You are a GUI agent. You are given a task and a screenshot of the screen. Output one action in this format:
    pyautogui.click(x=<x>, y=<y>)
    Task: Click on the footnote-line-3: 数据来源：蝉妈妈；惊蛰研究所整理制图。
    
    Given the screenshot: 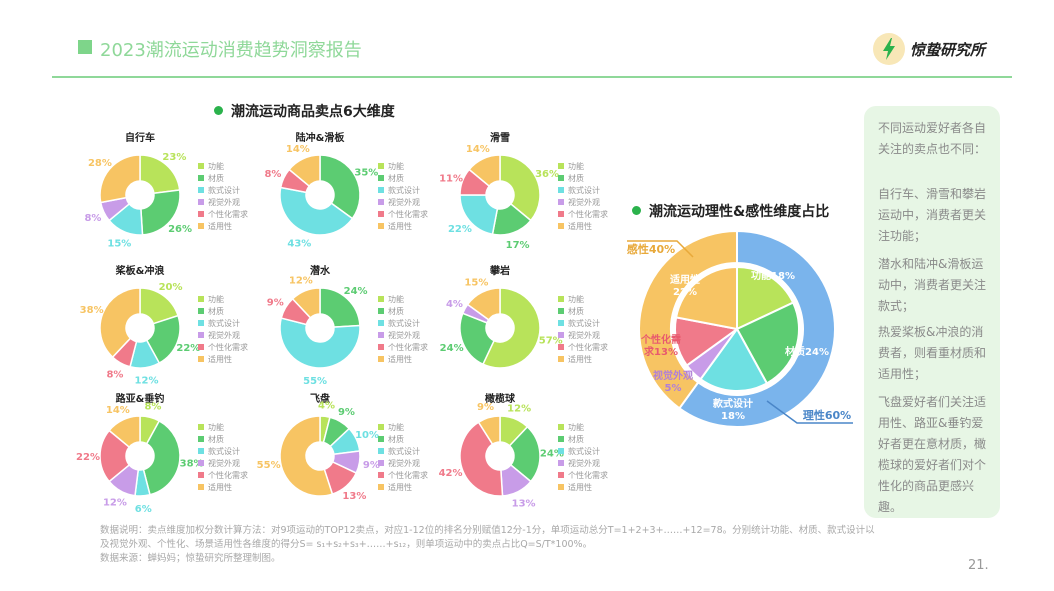 What is the action you would take?
    pyautogui.click(x=190, y=558)
    